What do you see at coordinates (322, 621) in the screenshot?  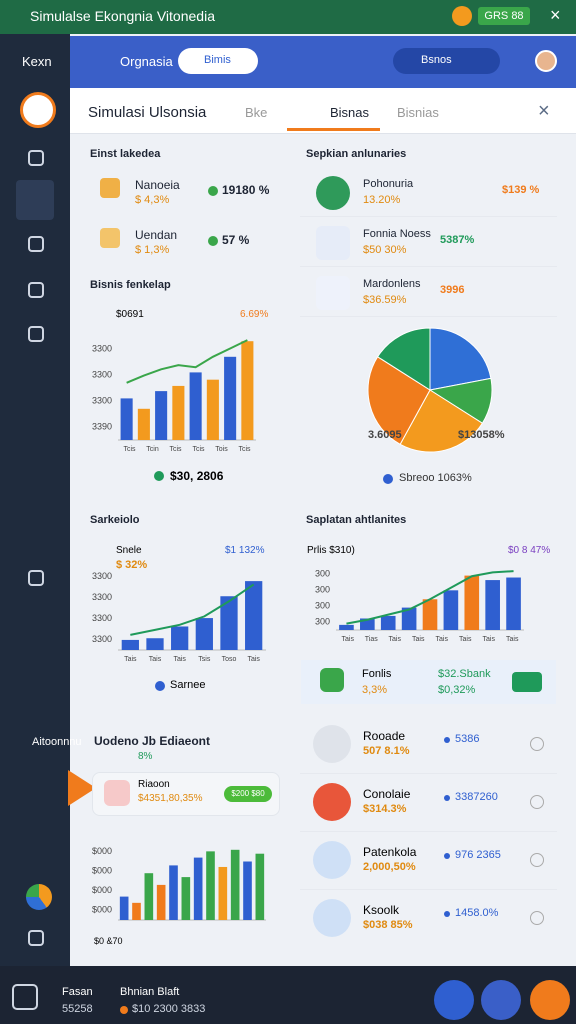 I see `y-tick-label: 300` at bounding box center [322, 621].